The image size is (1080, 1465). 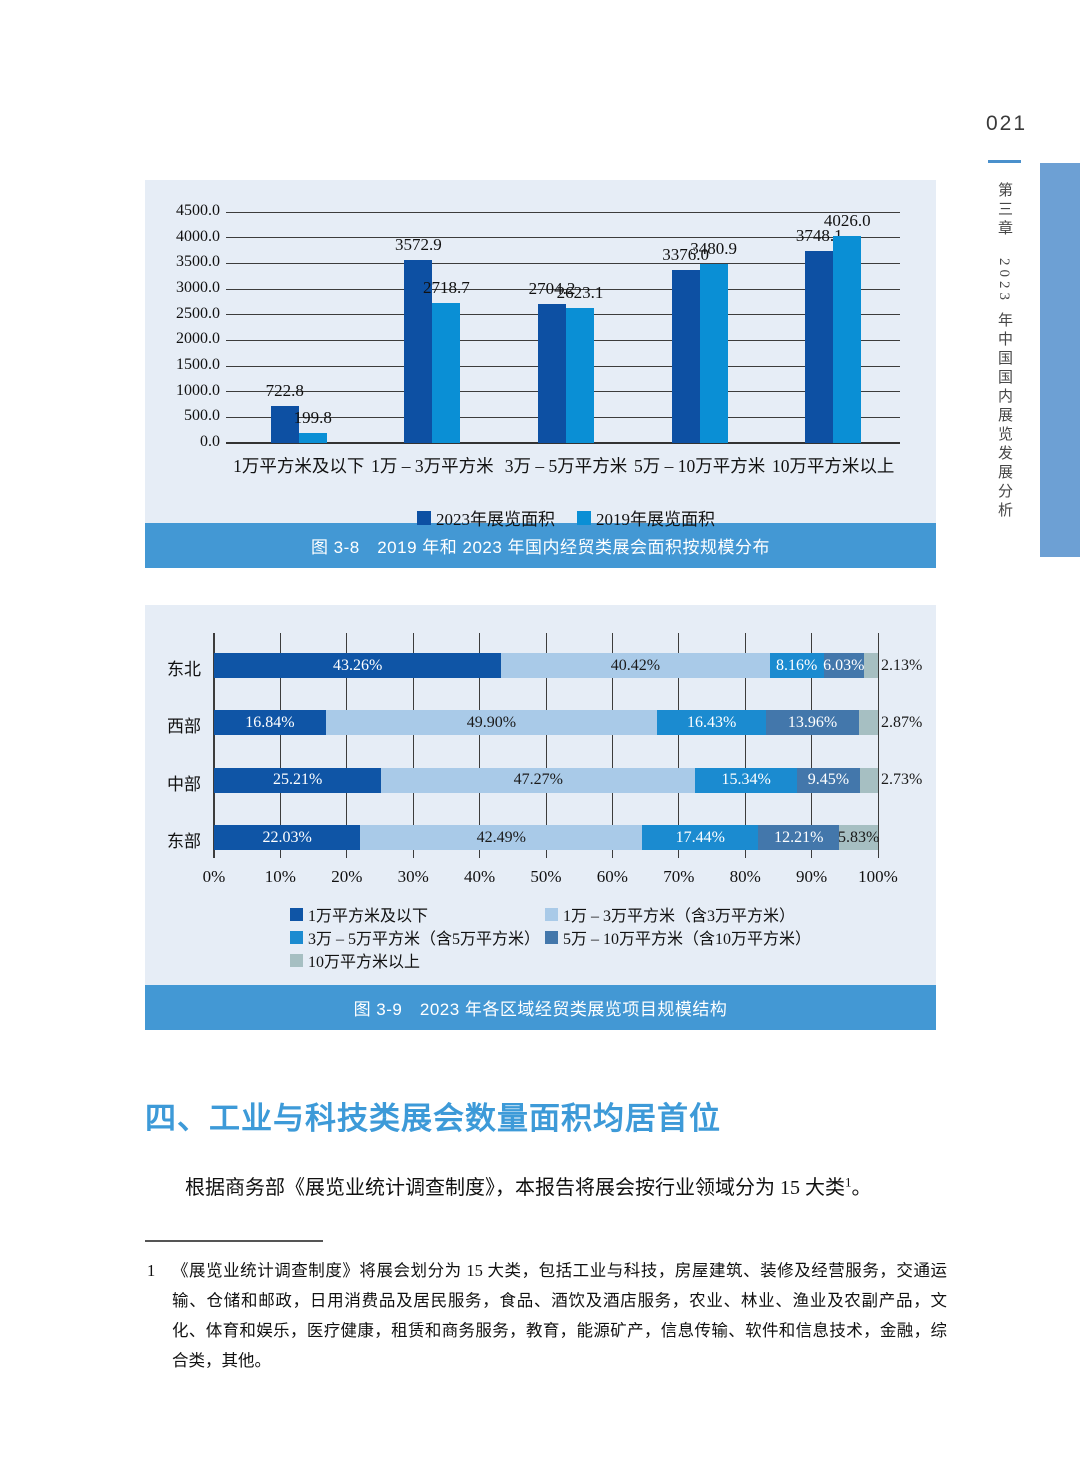 What do you see at coordinates (486, 517) in the screenshot?
I see `legend-item-2023年展览面积: 2023年展览面积` at bounding box center [486, 517].